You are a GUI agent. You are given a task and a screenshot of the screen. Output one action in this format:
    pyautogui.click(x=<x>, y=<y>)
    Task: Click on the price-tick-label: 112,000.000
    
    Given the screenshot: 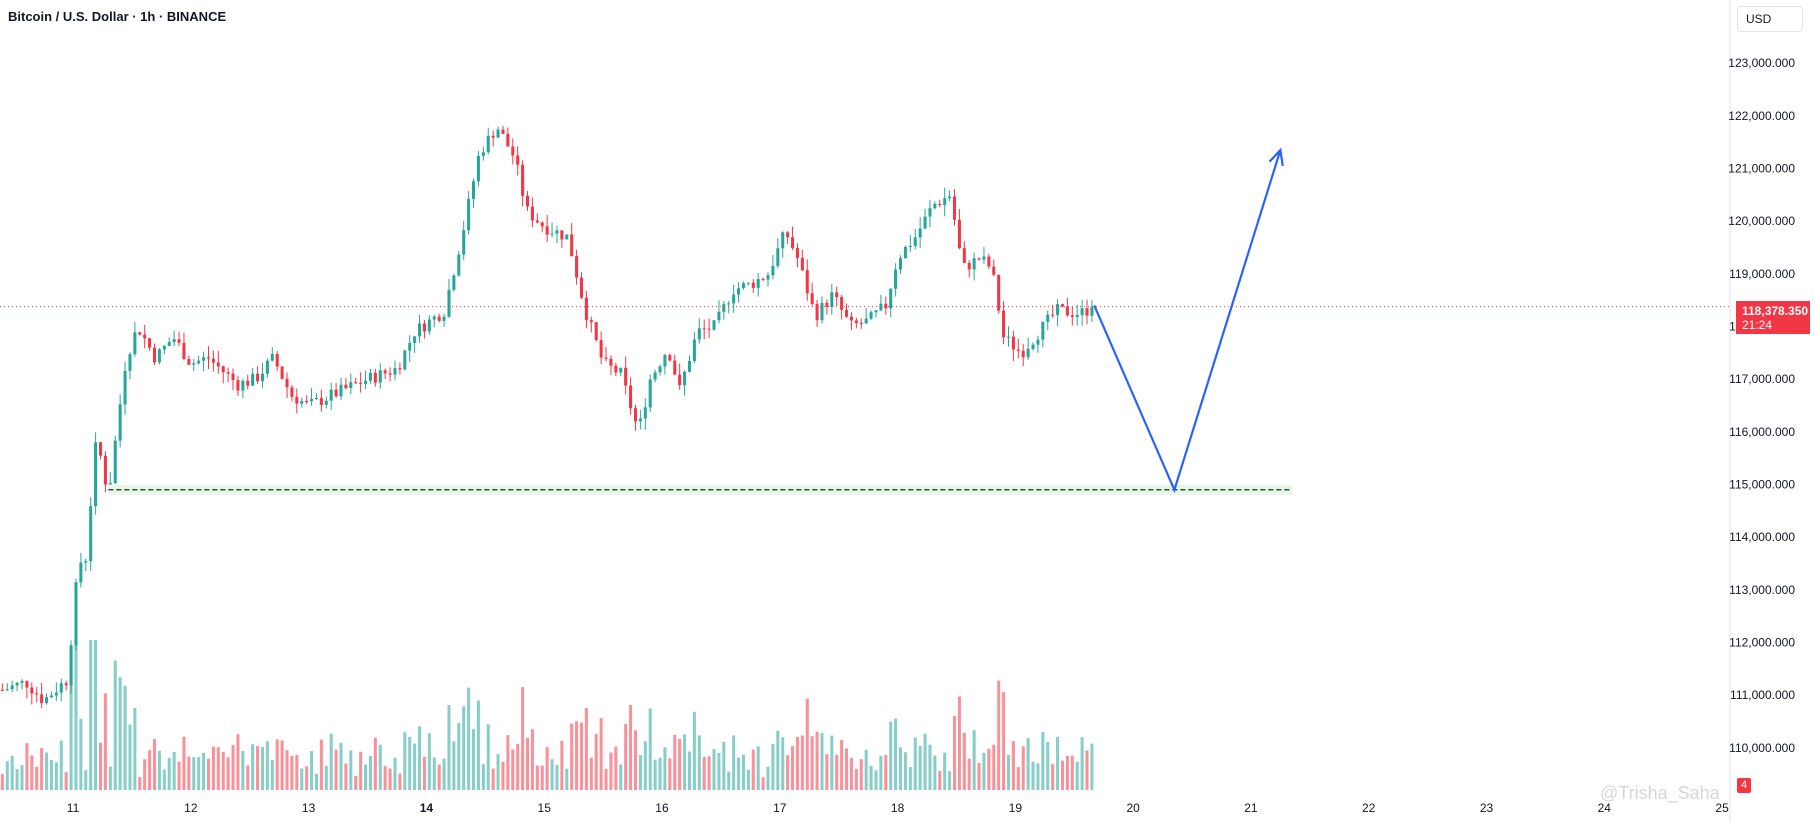 What is the action you would take?
    pyautogui.click(x=1762, y=643)
    